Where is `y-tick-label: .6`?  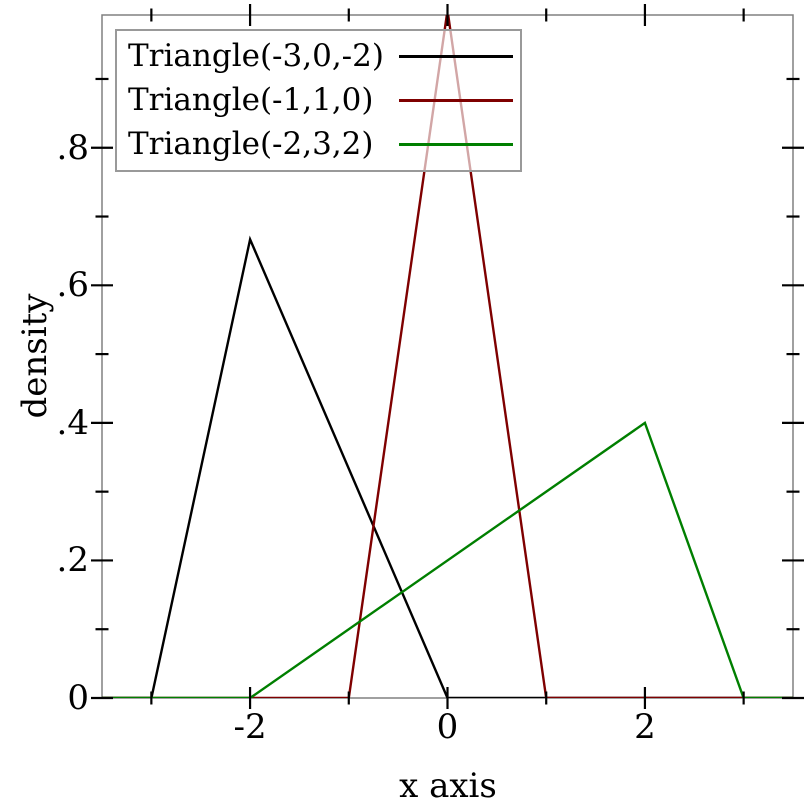 y-tick-label: .6 is located at coordinates (72, 285).